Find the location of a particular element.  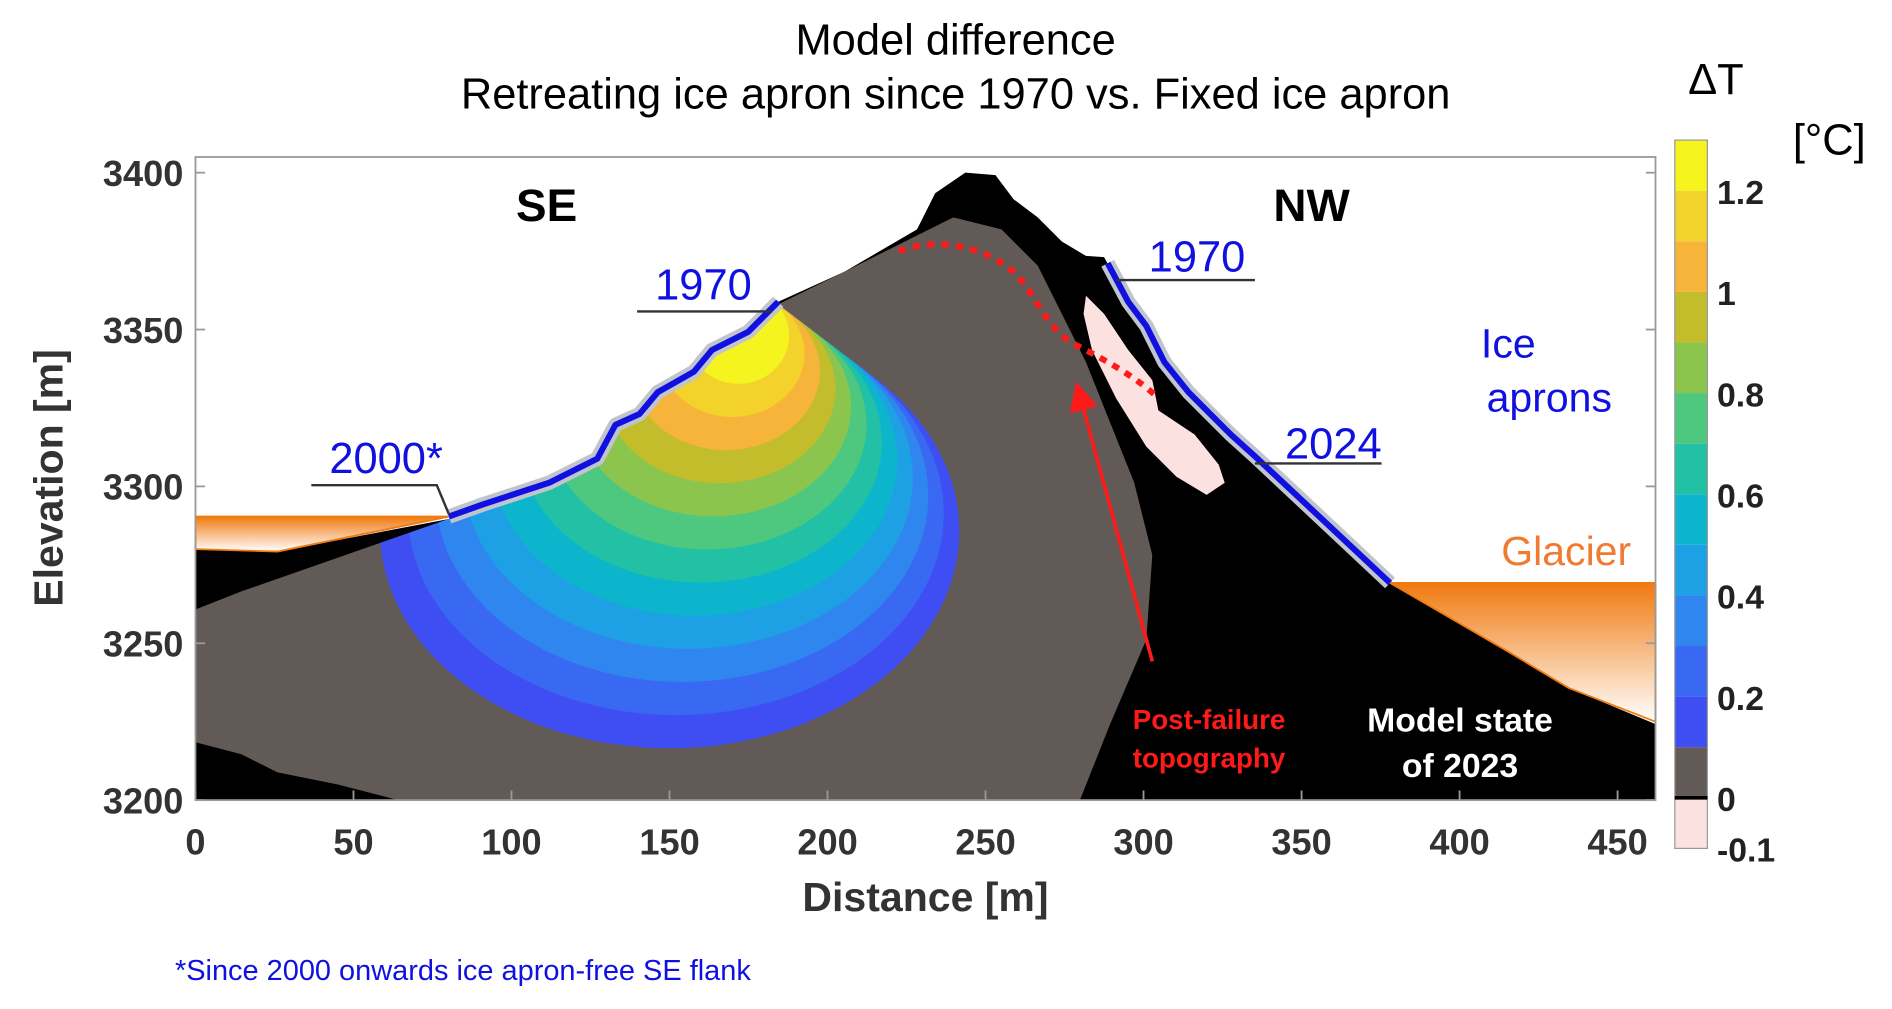

x-tick-label: 100 is located at coordinates (511, 841).